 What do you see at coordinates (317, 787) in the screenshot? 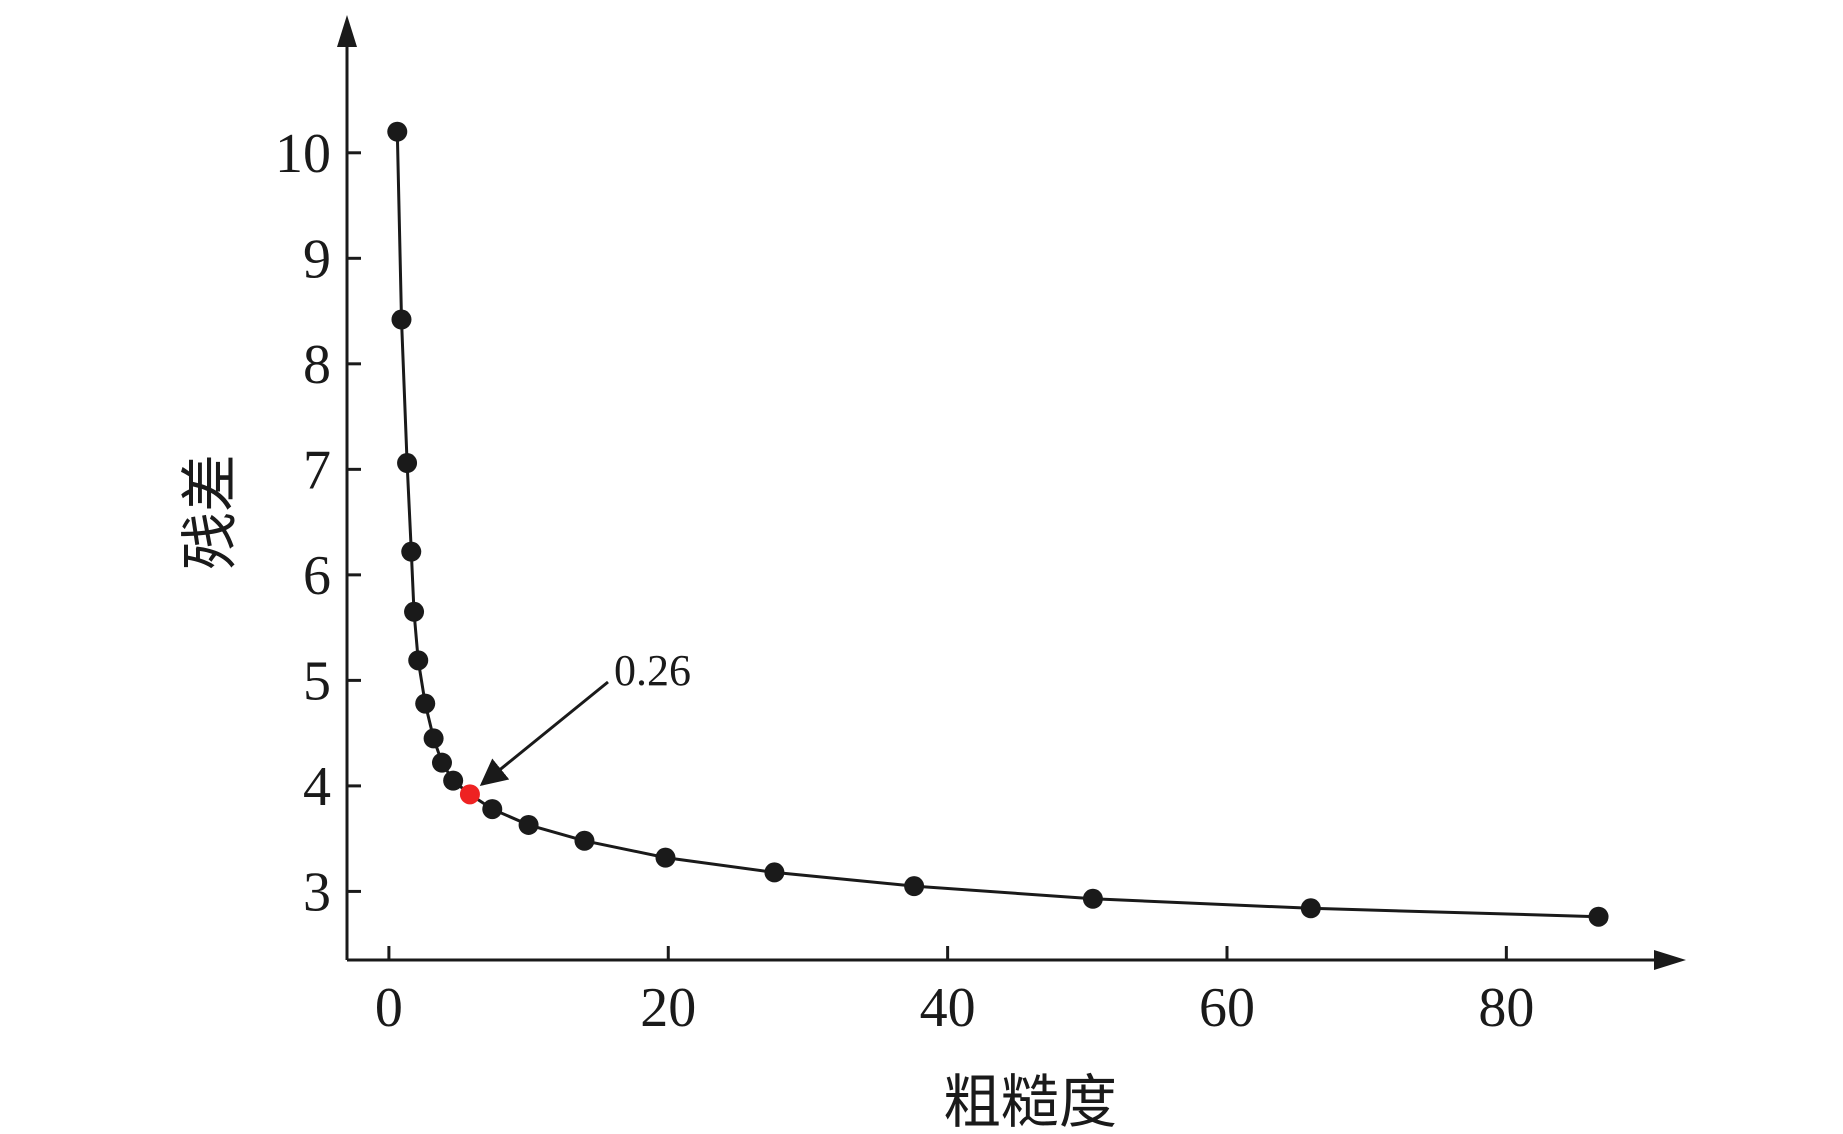
I see `y-tick-label: 4` at bounding box center [317, 787].